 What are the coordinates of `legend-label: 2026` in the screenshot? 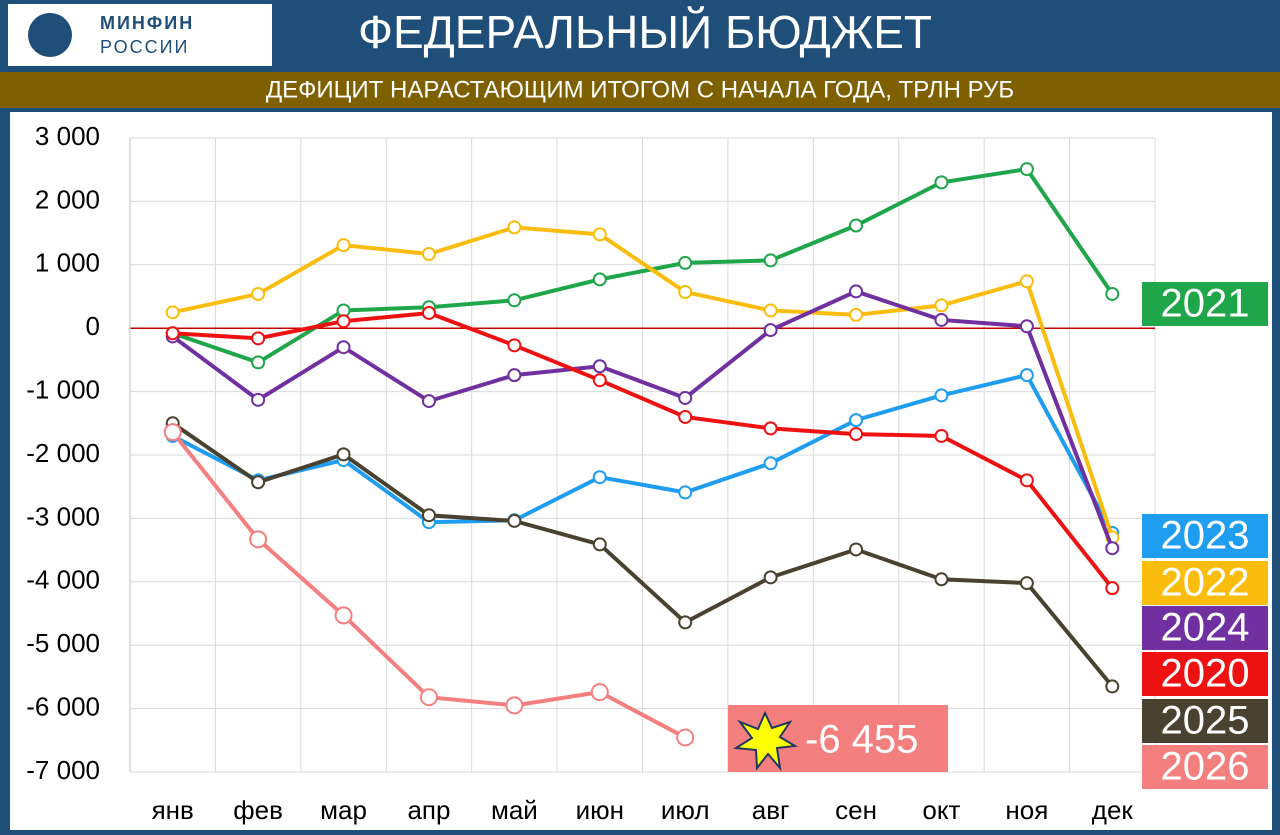 It's located at (1205, 767).